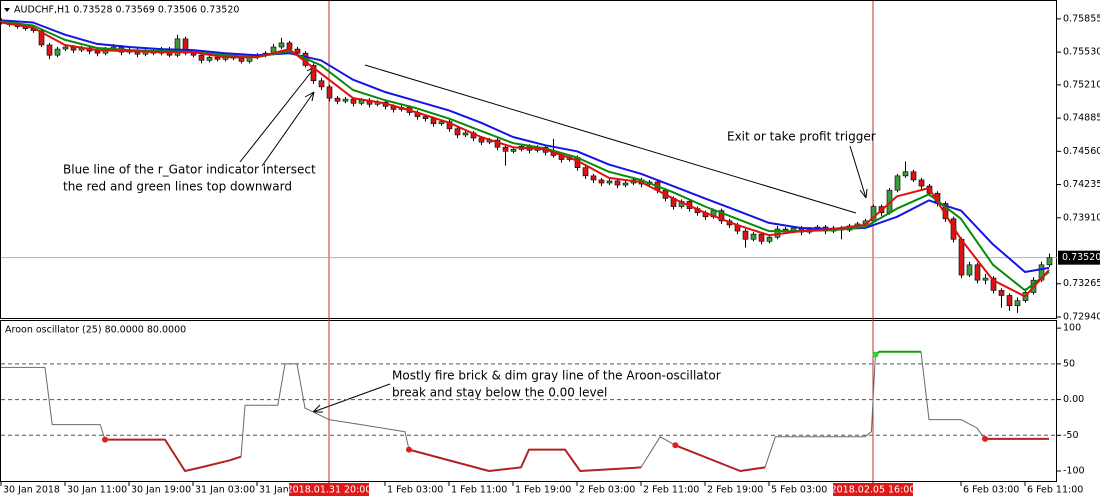  Describe the element at coordinates (95, 330) in the screenshot. I see `indicator-title: Aroon oscillator (25) 80.0000 80.0000` at that location.